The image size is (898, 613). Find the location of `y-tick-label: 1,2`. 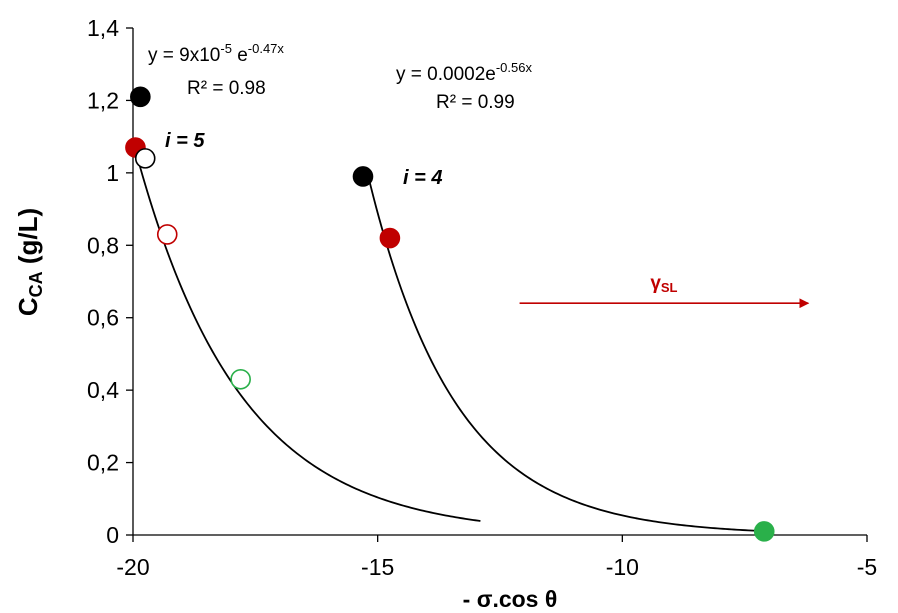

y-tick-label: 1,2 is located at coordinates (103, 100).